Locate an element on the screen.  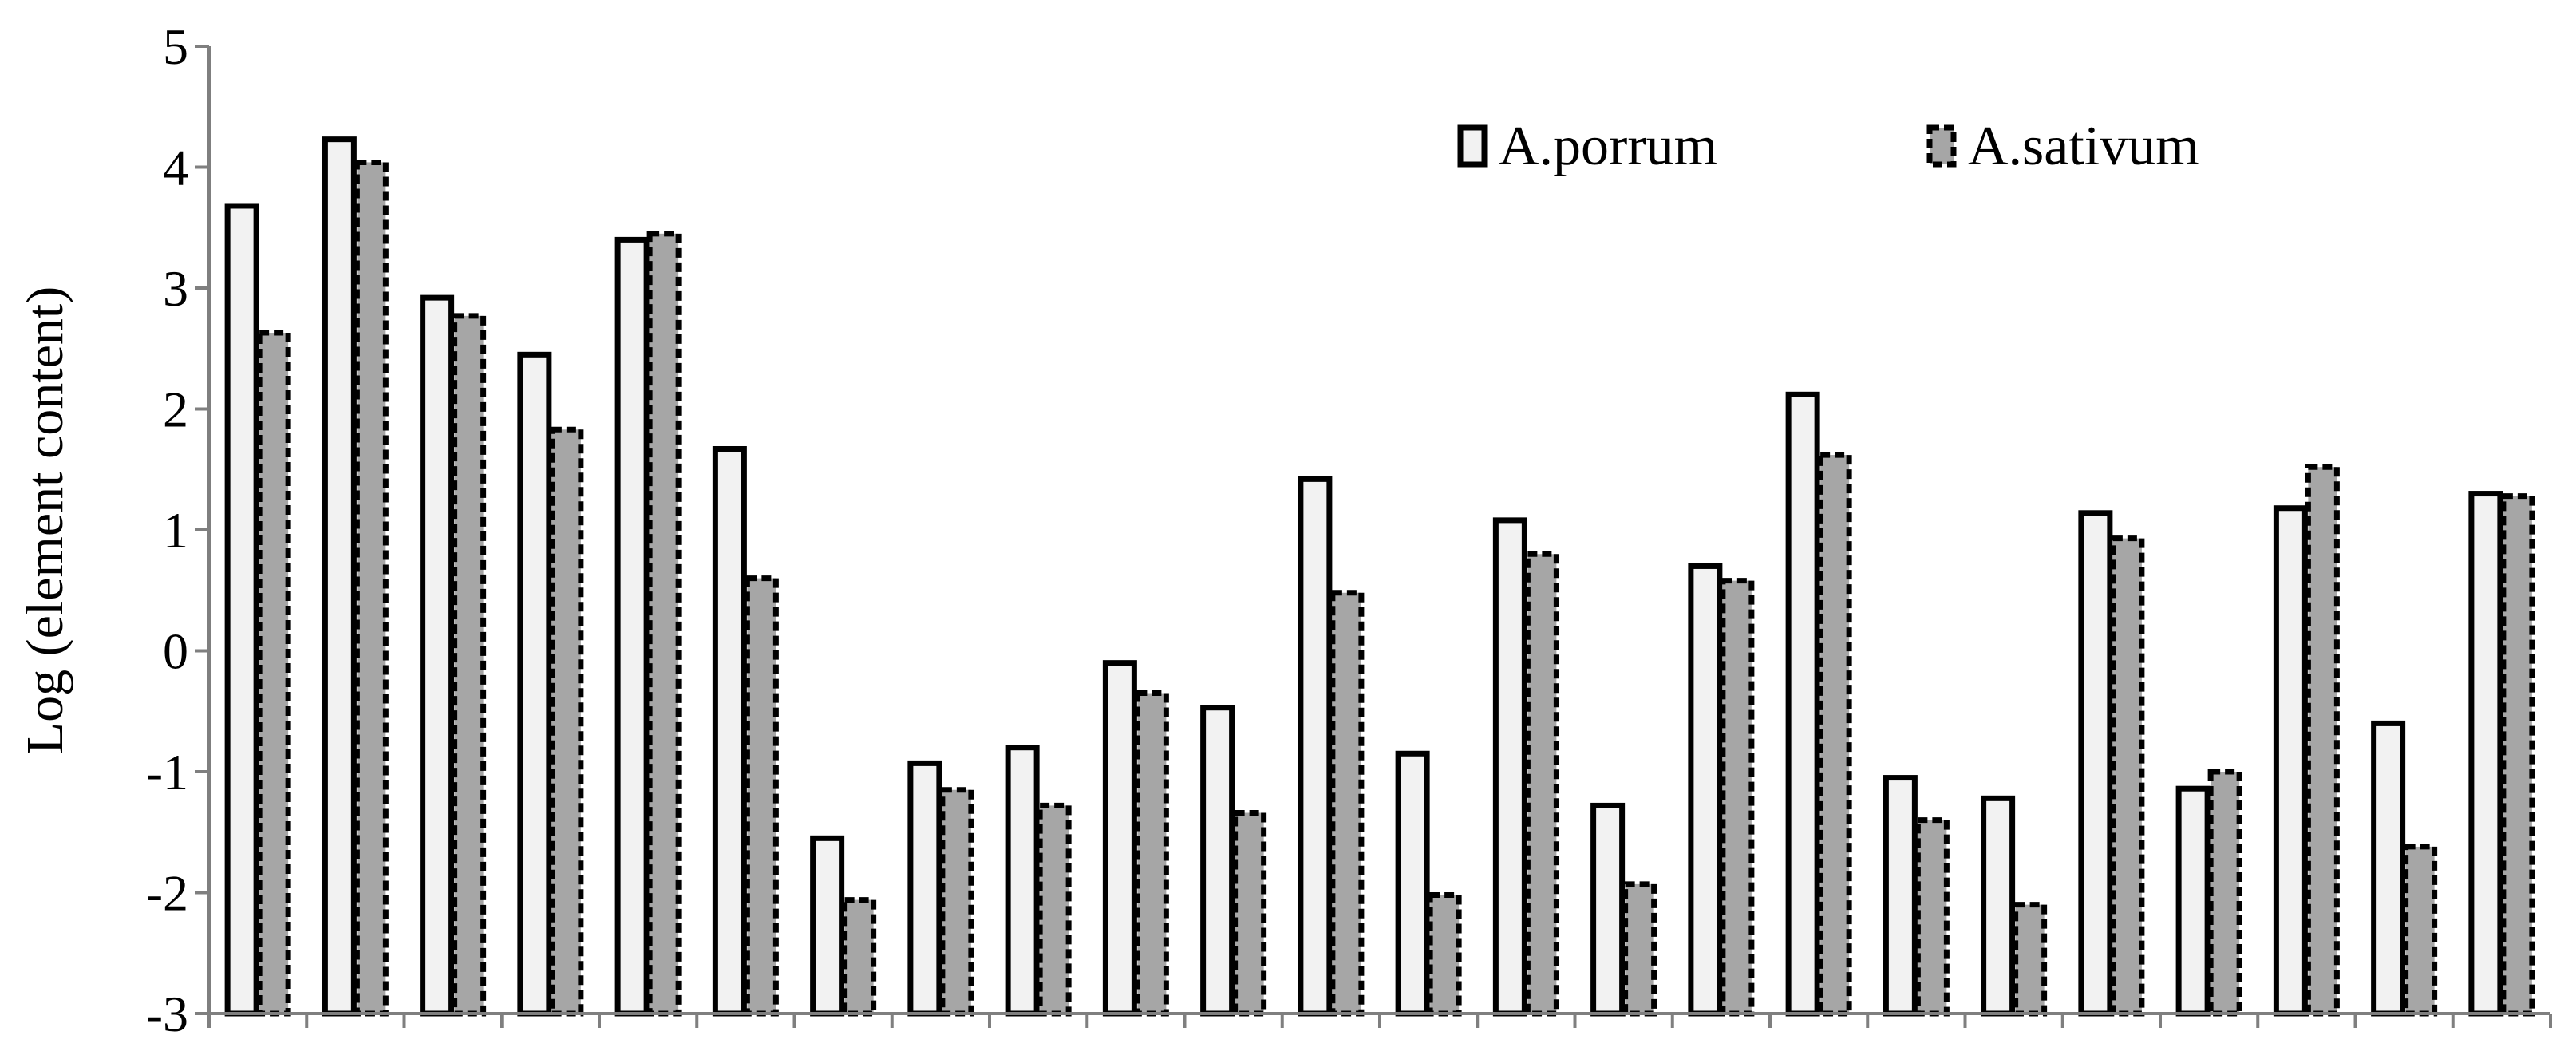
legend-label-a-porrum: A.porrum is located at coordinates (1608, 147).